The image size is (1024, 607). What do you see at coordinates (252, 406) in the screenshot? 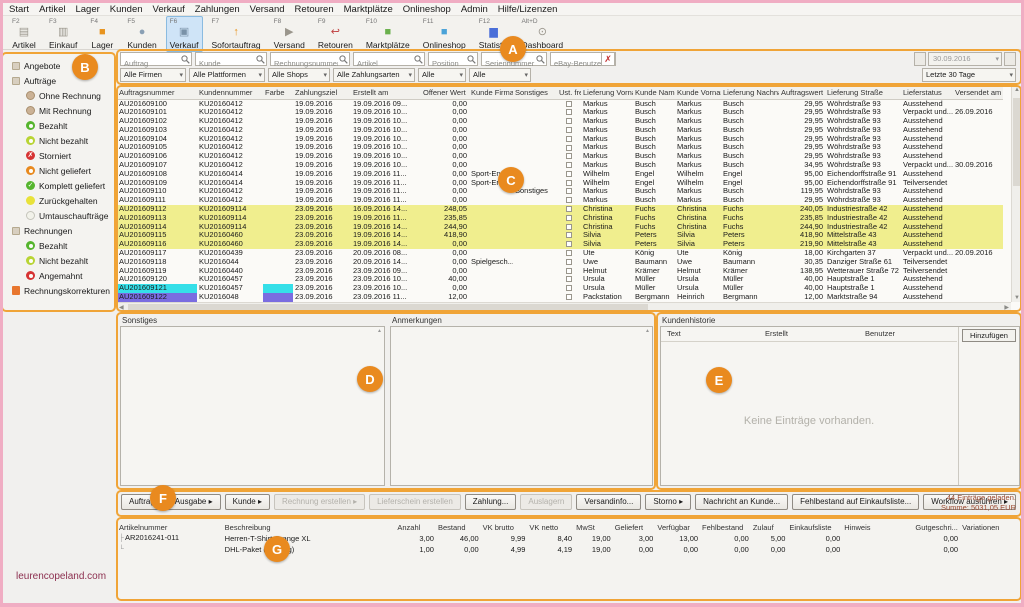
I see `sonstiges-textarea: ▲` at bounding box center [252, 406].